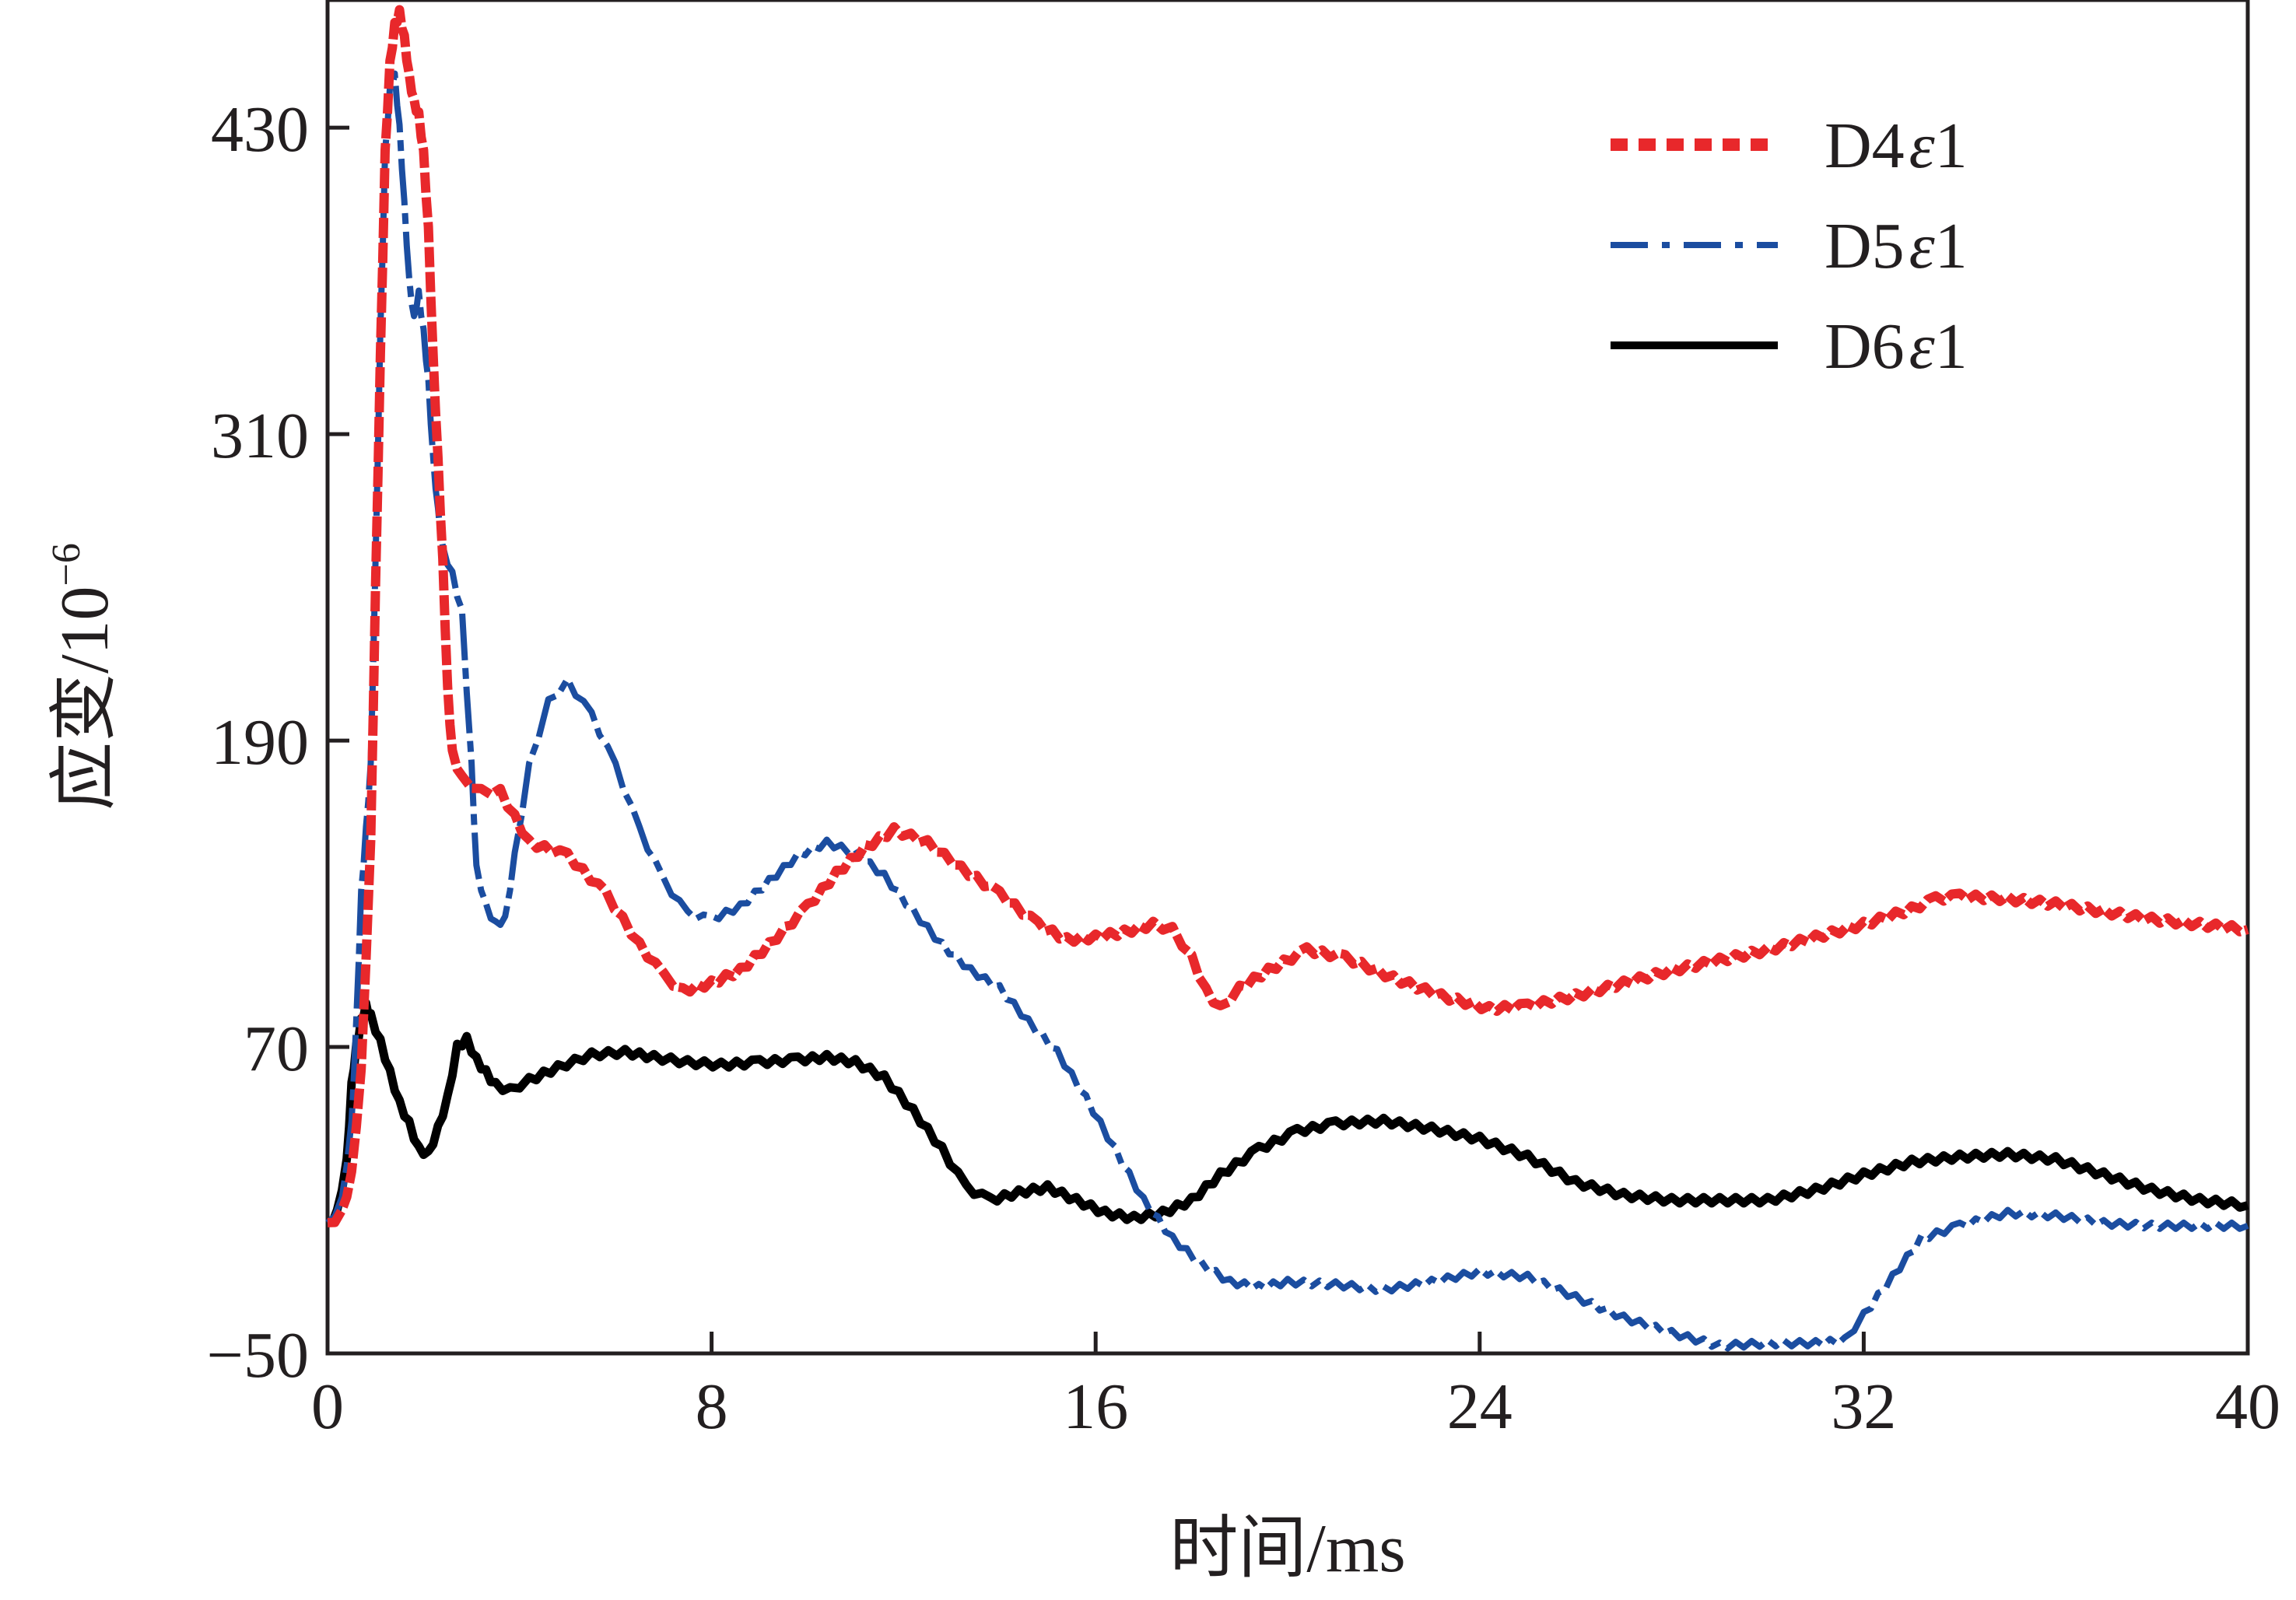 The height and width of the screenshot is (1600, 2296). Describe the element at coordinates (1095, 1407) in the screenshot. I see `x-tick-label: 16` at that location.